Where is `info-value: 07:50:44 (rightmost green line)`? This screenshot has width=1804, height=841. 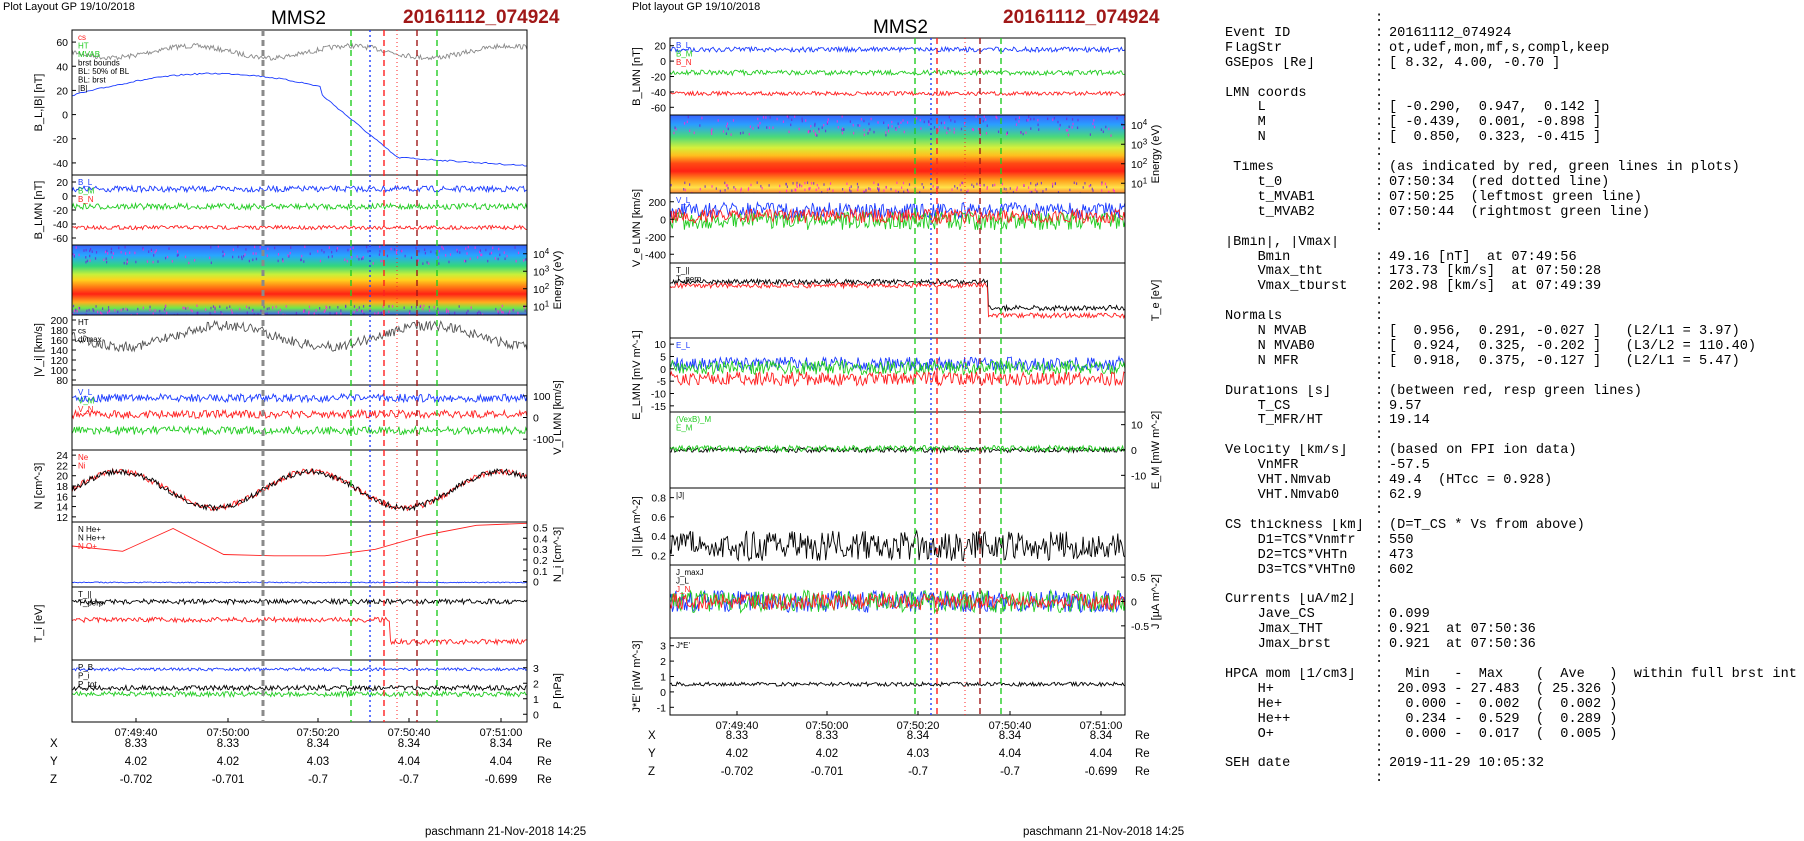 info-value: 07:50:44 (rightmost green line) is located at coordinates (1520, 212).